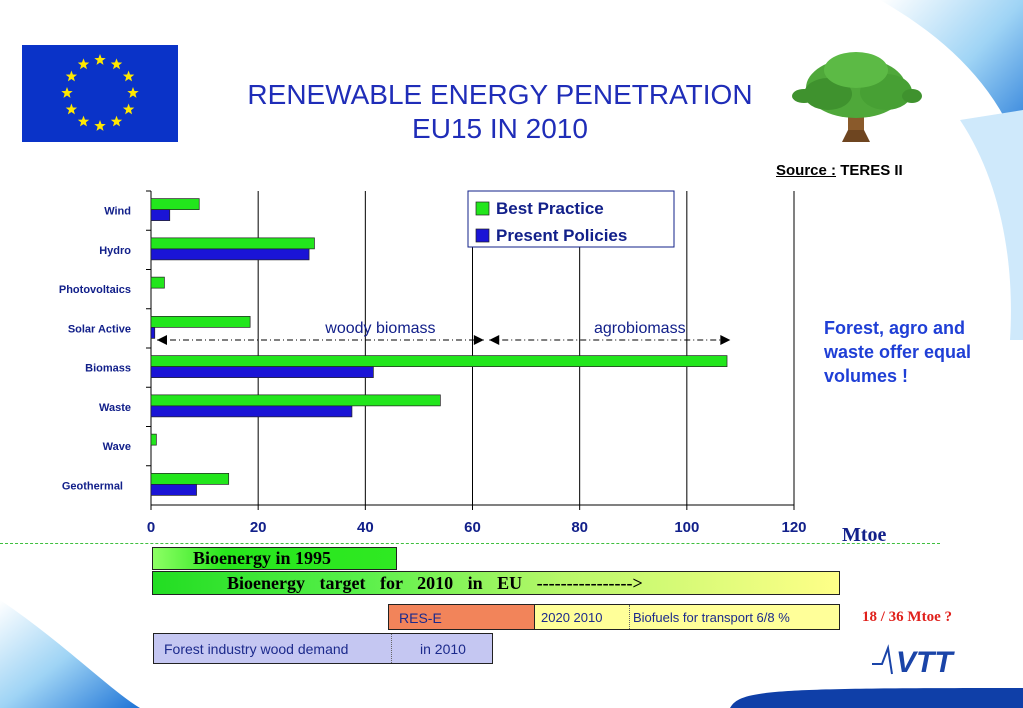 Image resolution: width=1023 pixels, height=708 pixels. What do you see at coordinates (550, 208) in the screenshot?
I see `legend-label: Best Practice` at bounding box center [550, 208].